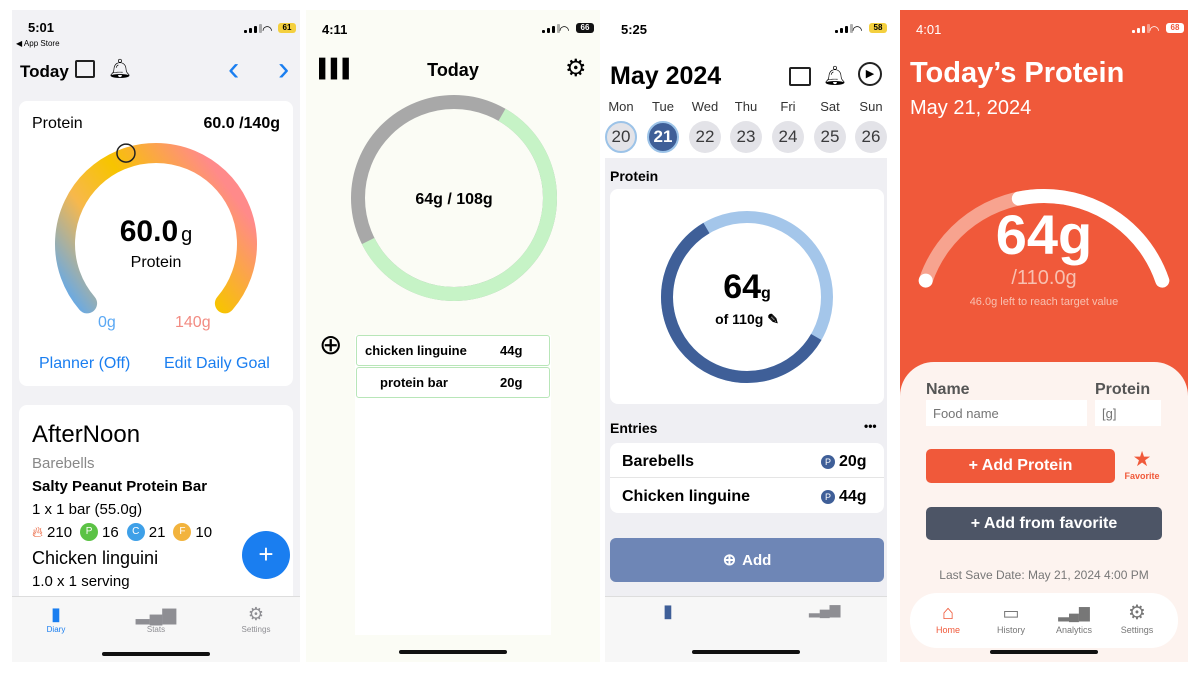 Image resolution: width=1200 pixels, height=675 pixels. What do you see at coordinates (86, 434) in the screenshot?
I see `meal-section-title: AfterNoon` at bounding box center [86, 434].